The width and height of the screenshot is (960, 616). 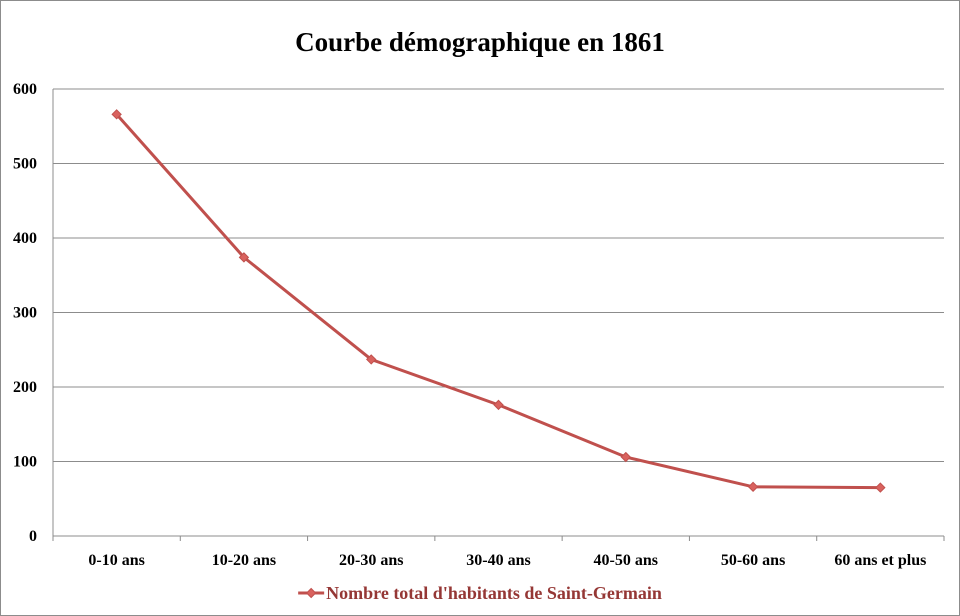 I want to click on x-tick-label: 60 ans et plus, so click(x=880, y=560).